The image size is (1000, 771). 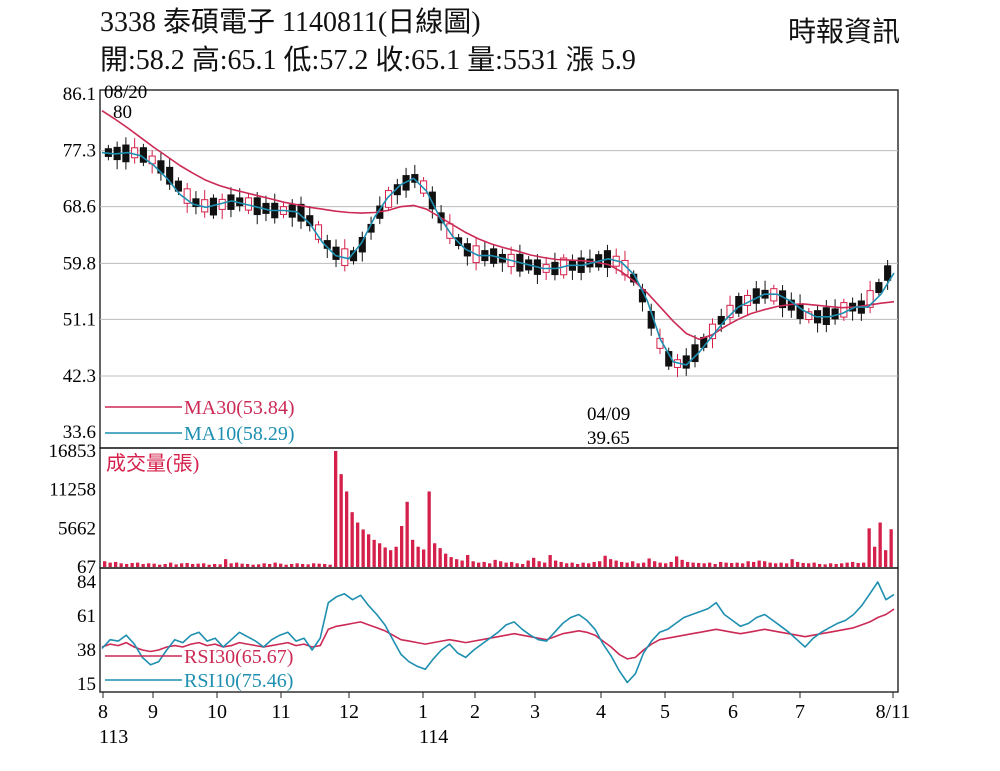 What do you see at coordinates (238, 657) in the screenshot?
I see `rsi-legend-label: RSI30(65.67)` at bounding box center [238, 657].